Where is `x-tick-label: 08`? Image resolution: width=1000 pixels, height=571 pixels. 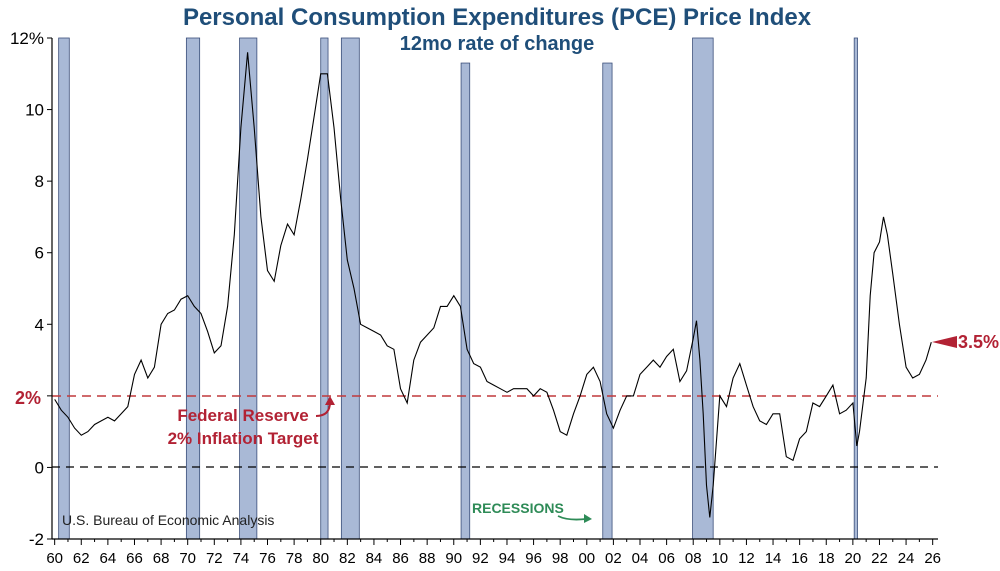 x-tick-label: 08 is located at coordinates (693, 558).